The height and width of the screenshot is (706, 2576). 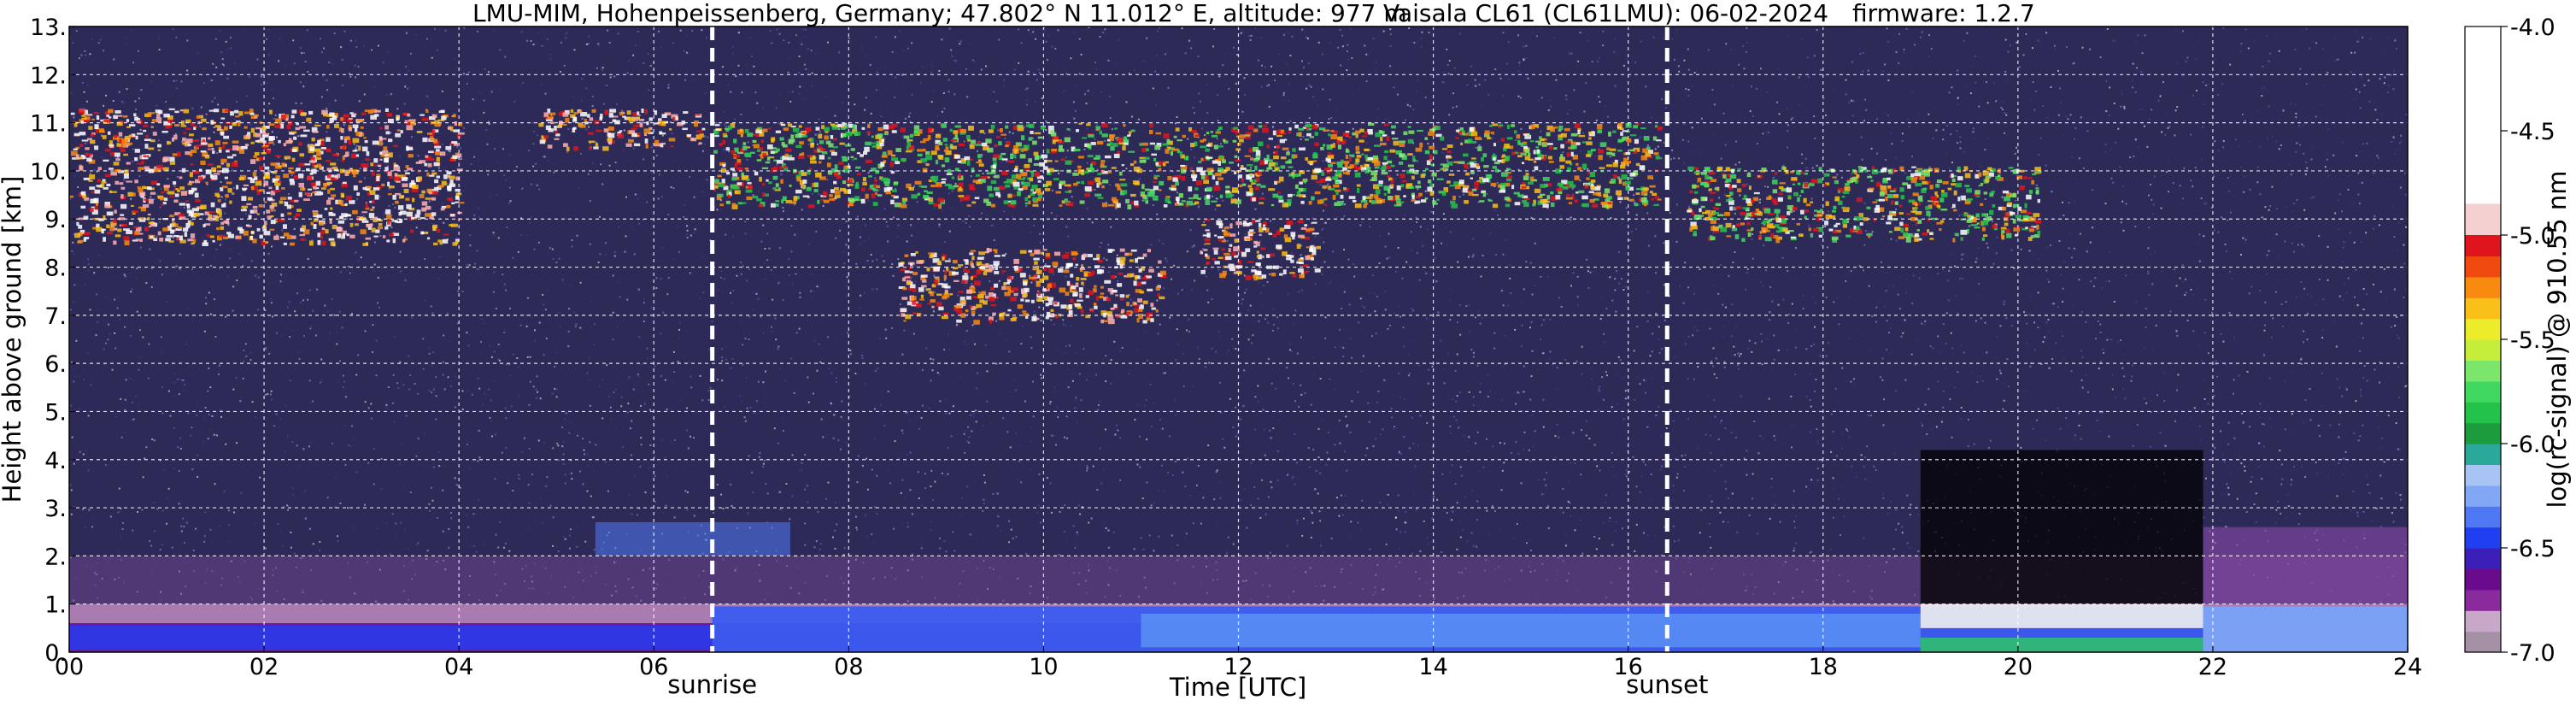 What do you see at coordinates (1605, 13) in the screenshot?
I see `title-instrument: Vaisala CL61 (CL61LMU): 06-02-2024` at bounding box center [1605, 13].